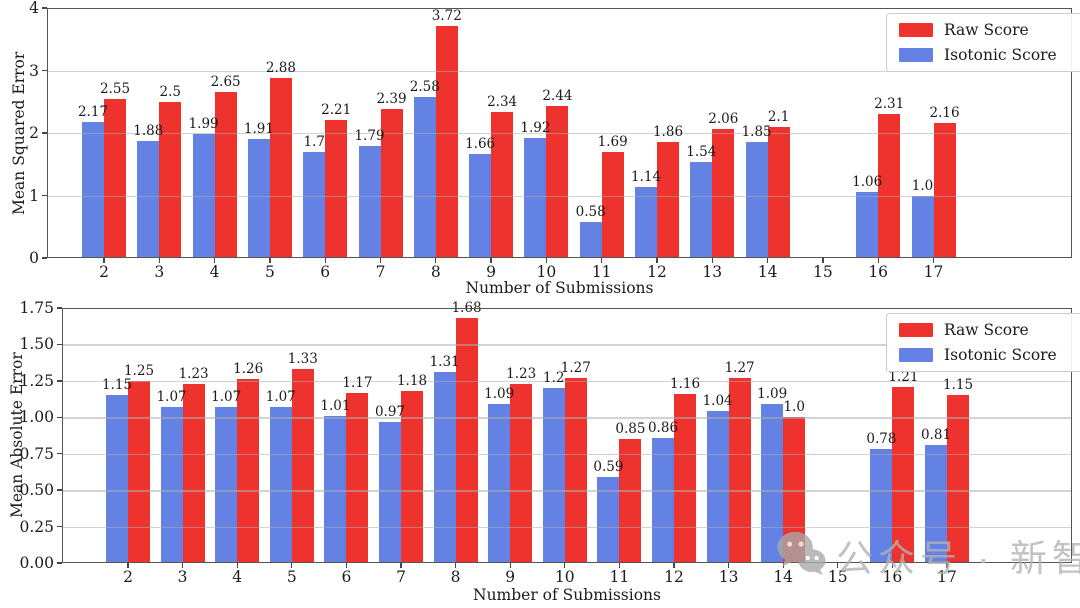 The height and width of the screenshot is (608, 1080). Describe the element at coordinates (717, 401) in the screenshot. I see `bar-value-label: 1.04` at that location.